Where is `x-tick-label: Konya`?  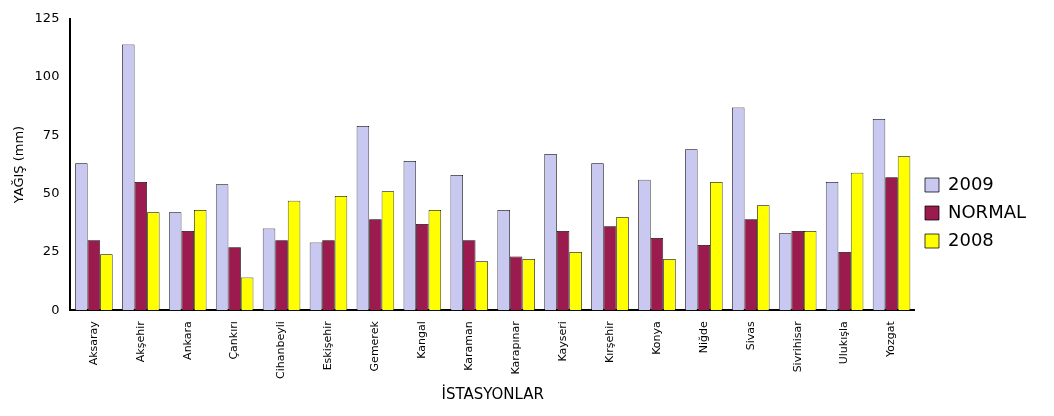 x-tick-label: Konya is located at coordinates (656, 338).